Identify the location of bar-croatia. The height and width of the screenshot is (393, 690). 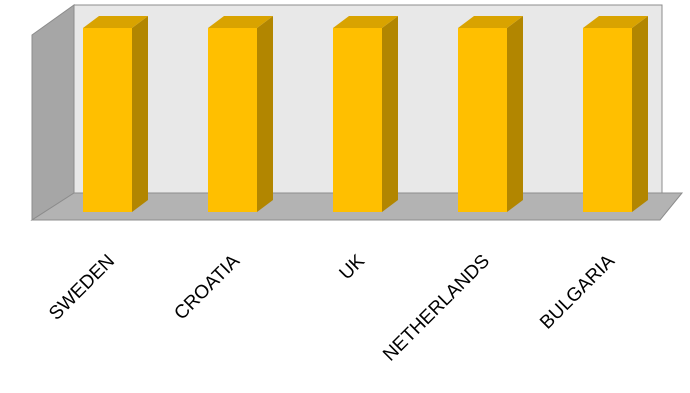
(240, 114).